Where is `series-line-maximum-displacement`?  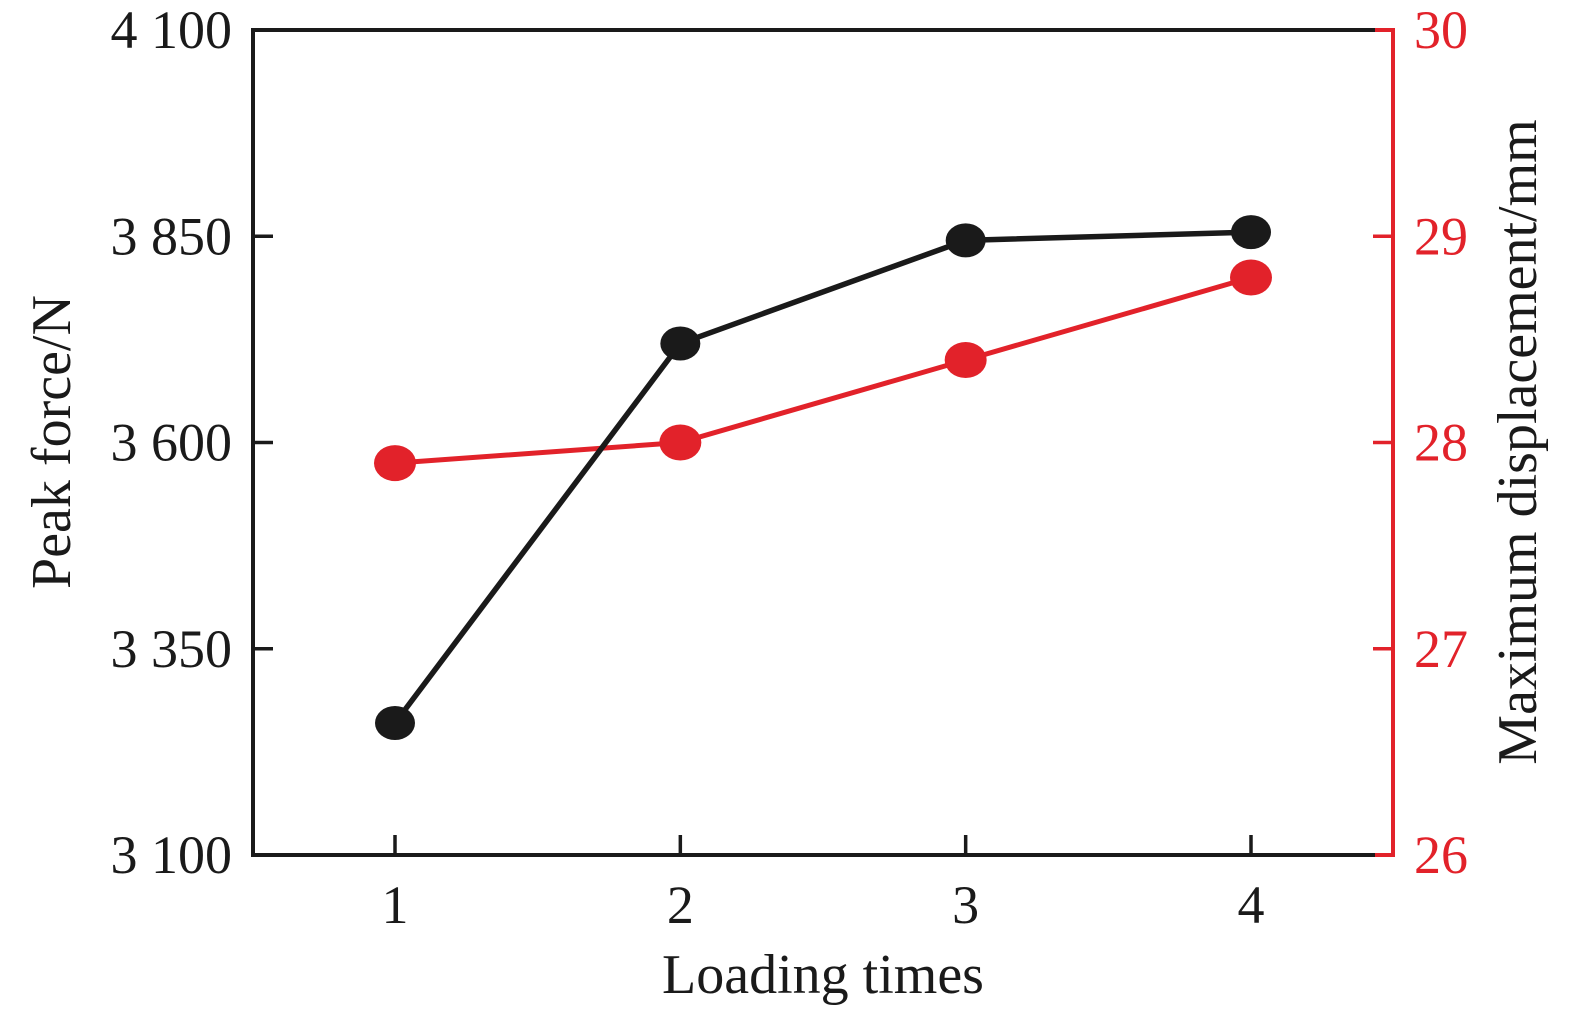
series-line-maximum-displacement is located at coordinates (823, 370).